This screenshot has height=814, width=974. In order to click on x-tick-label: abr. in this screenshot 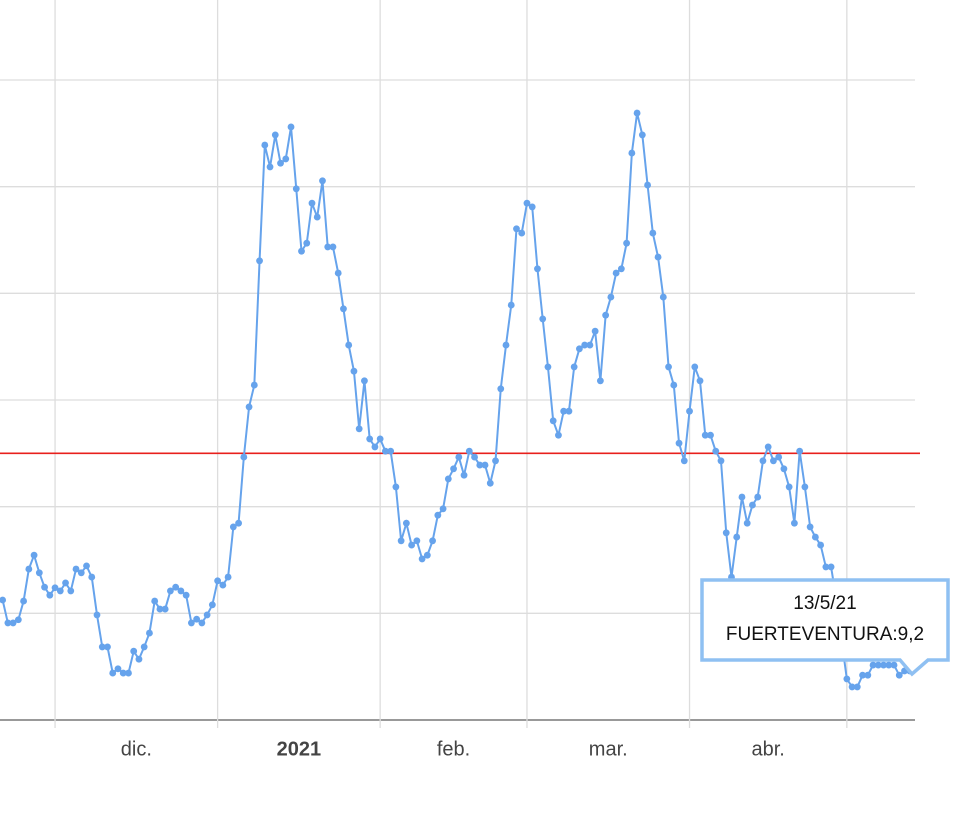, I will do `click(768, 749)`.